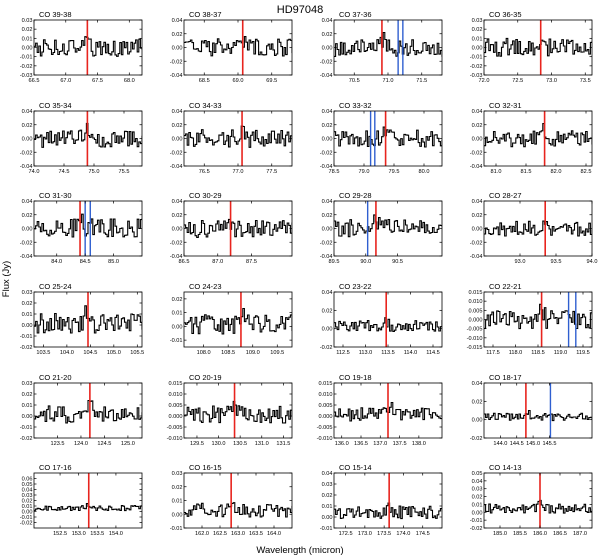 The image size is (600, 558). What do you see at coordinates (262, 444) in the screenshot?
I see `x-tick-label: 131.0` at bounding box center [262, 444].